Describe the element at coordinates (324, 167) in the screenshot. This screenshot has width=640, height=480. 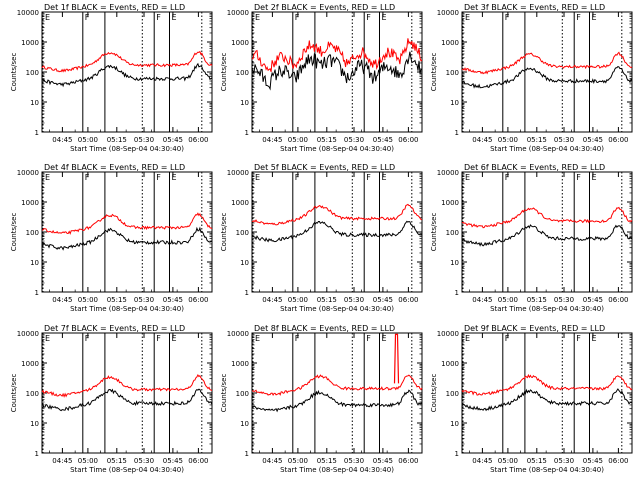
I see `panel-title: Det 5f BLACK = Events, RED = LLD` at that location.